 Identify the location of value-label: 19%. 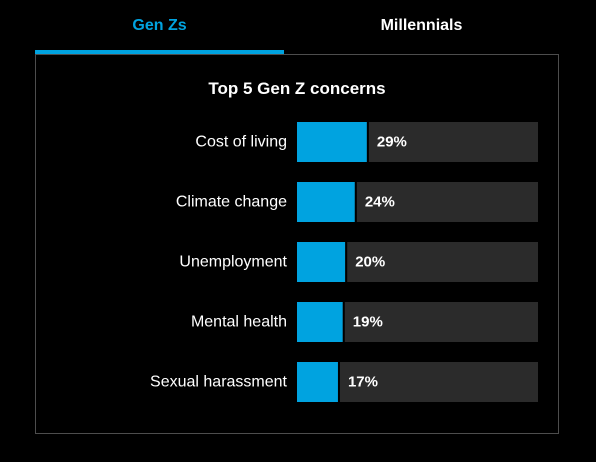
(368, 322).